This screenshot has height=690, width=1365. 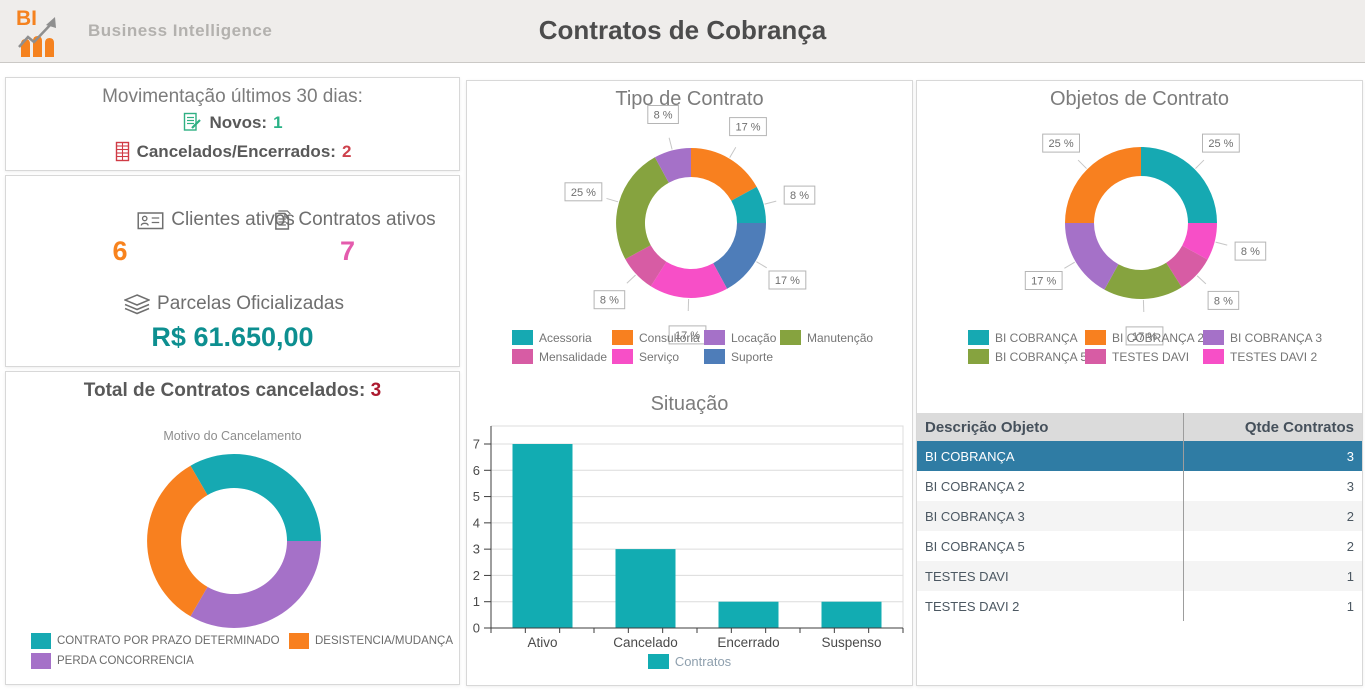 I want to click on legend-item-DESISTENCIA/MUDANÇA: DESISTENCIA/MUDANÇA, so click(x=380, y=641).